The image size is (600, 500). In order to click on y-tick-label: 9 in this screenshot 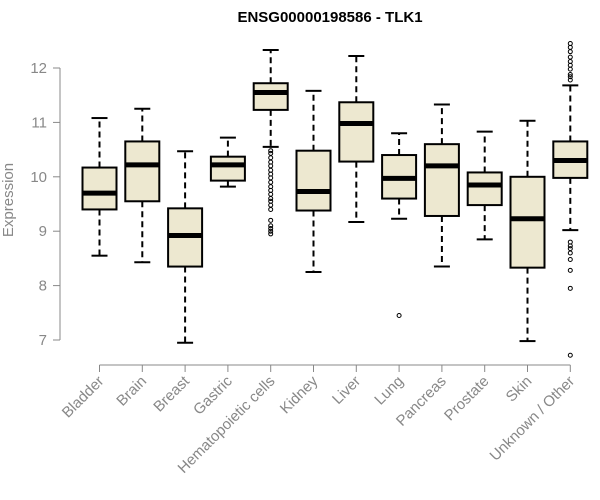, I will do `click(43, 231)`.